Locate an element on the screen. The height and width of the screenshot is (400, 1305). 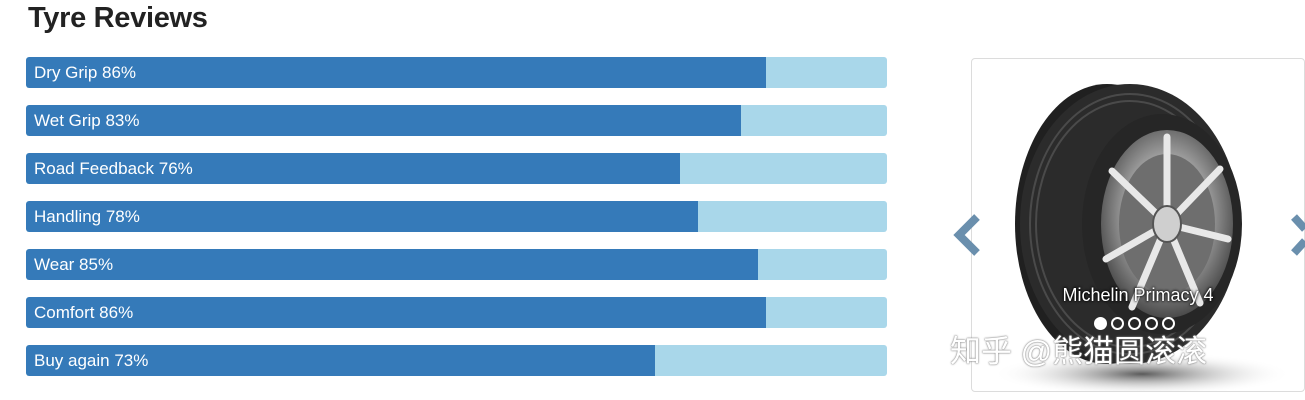
page-title: Tyre Reviews is located at coordinates (118, 18).